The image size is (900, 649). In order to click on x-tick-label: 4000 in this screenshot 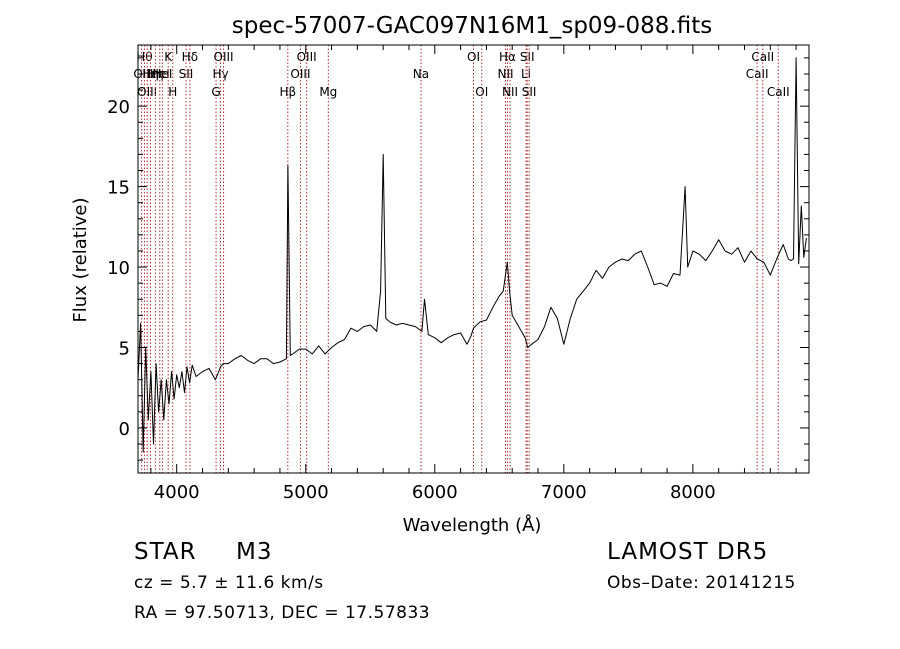, I will do `click(177, 492)`.